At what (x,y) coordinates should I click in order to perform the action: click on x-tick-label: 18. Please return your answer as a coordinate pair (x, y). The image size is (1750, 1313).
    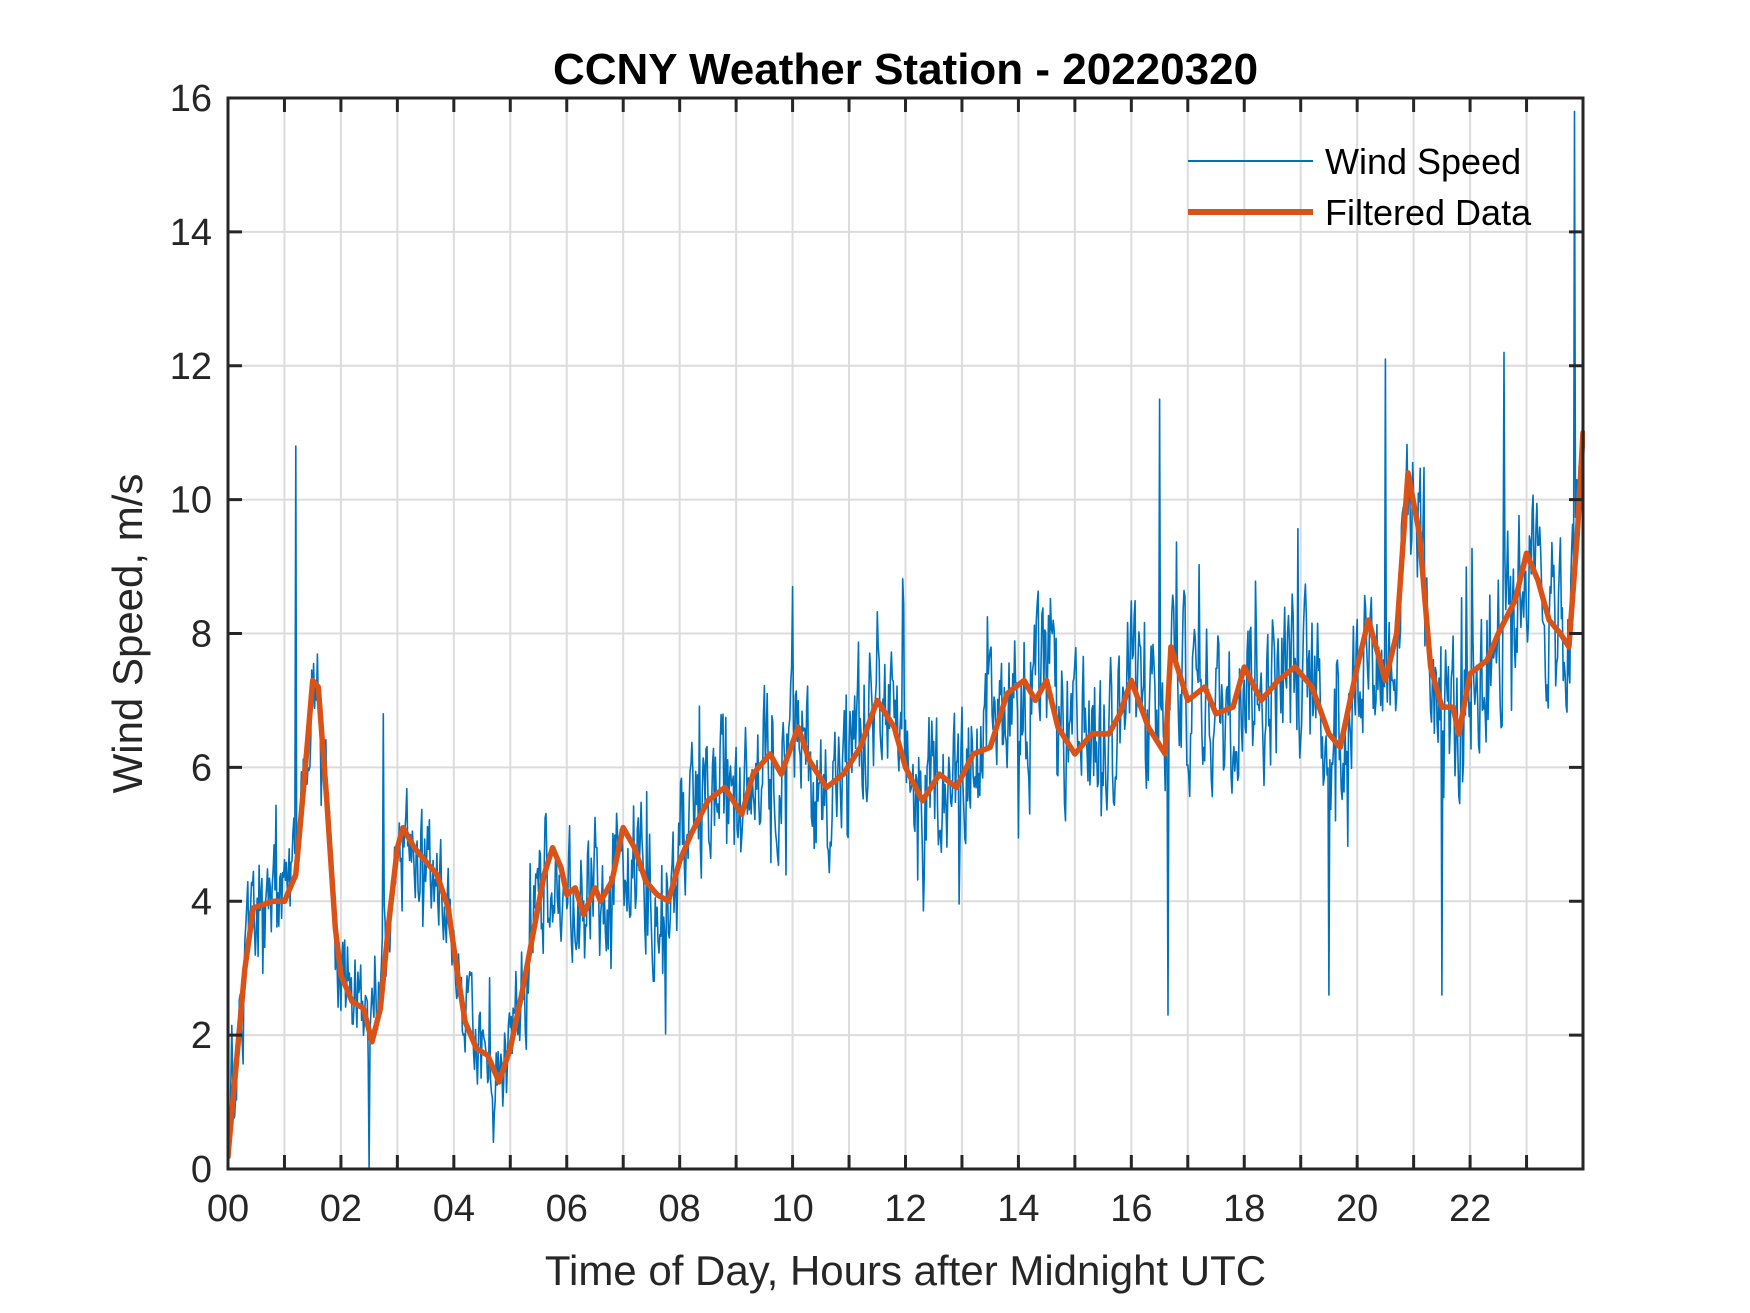
    Looking at the image, I should click on (1244, 1209).